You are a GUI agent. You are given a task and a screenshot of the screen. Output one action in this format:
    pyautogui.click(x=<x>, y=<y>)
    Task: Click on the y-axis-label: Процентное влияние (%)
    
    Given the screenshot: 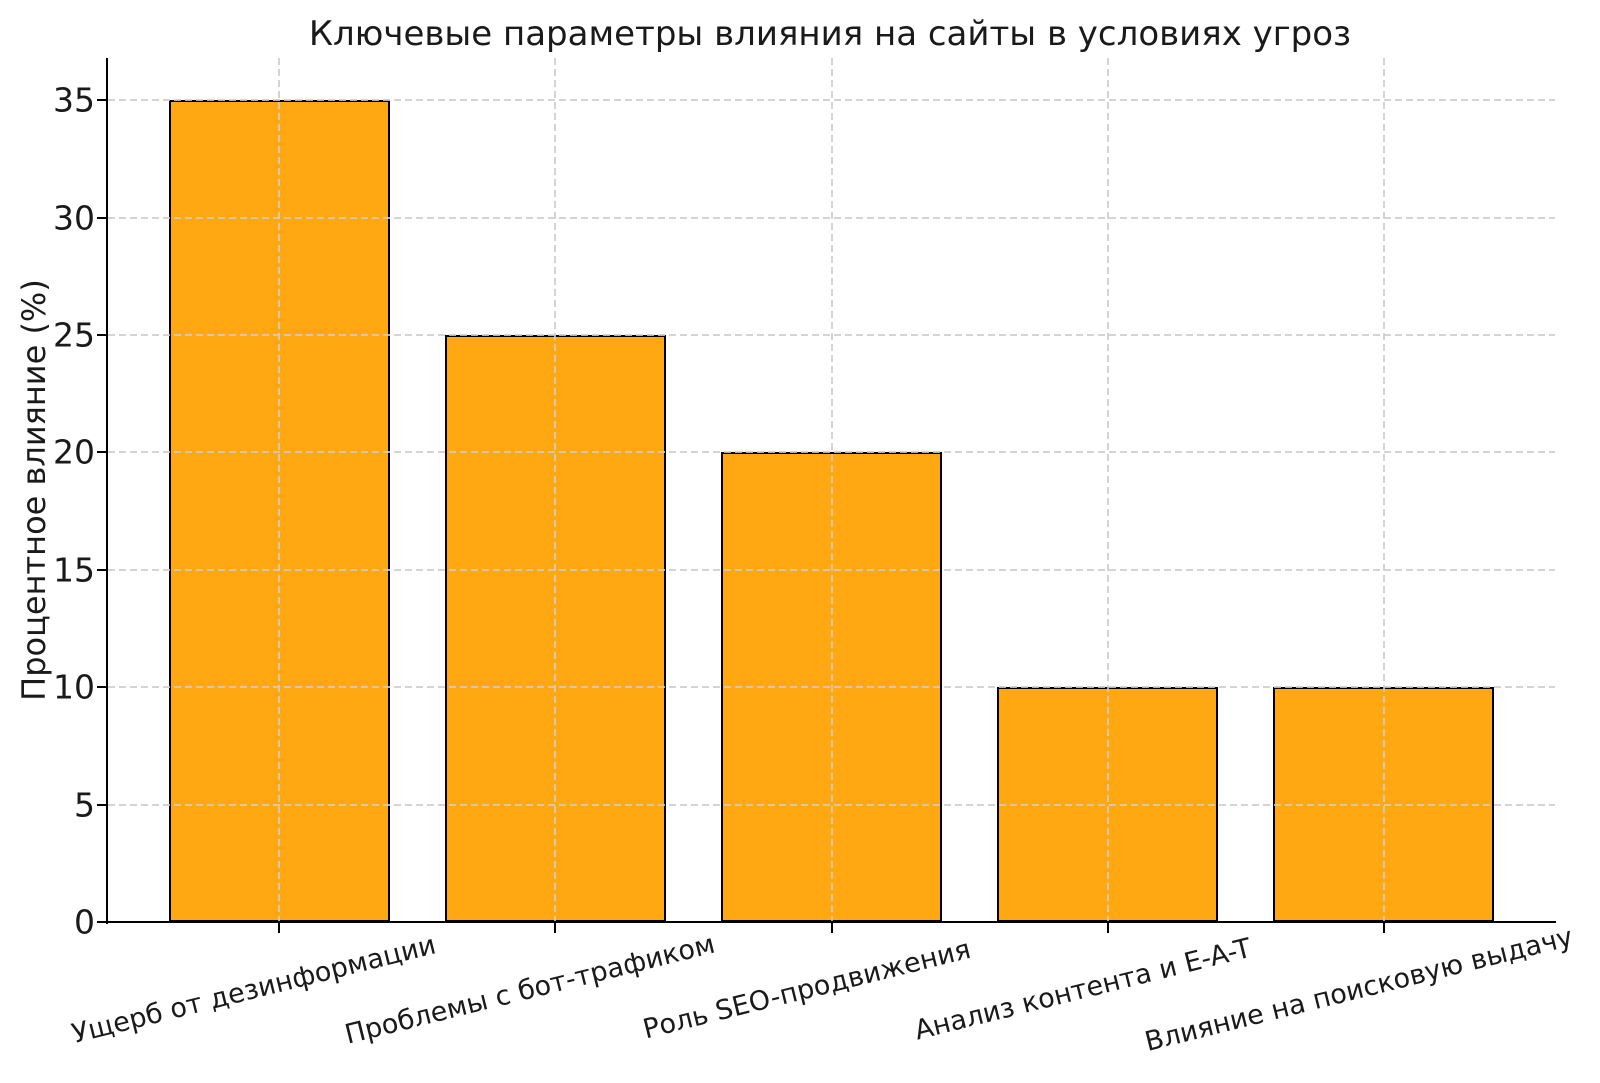 What is the action you would take?
    pyautogui.click(x=34, y=490)
    